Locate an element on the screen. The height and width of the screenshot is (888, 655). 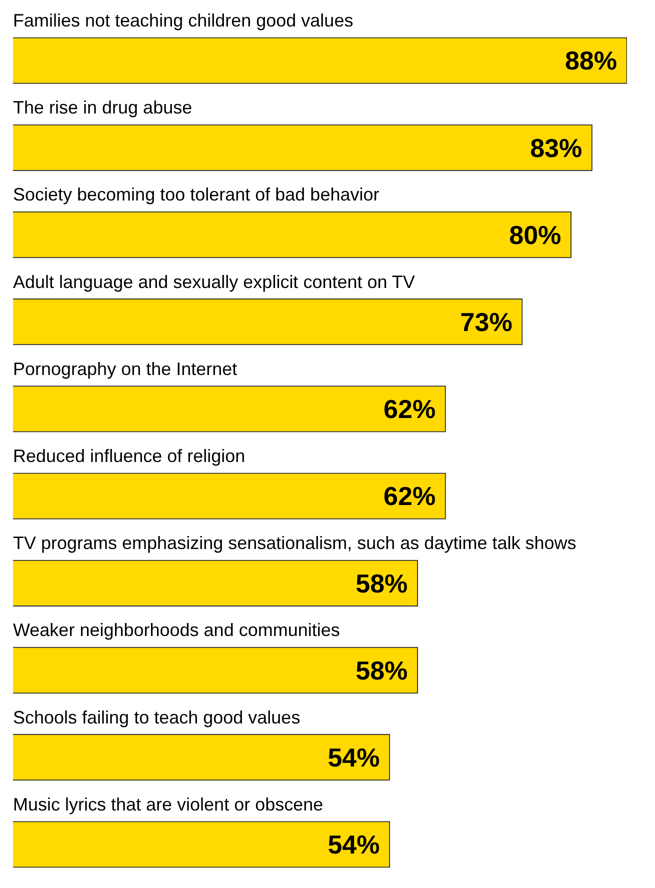
y-tick-label: Reduced influence of religion is located at coordinates (129, 456).